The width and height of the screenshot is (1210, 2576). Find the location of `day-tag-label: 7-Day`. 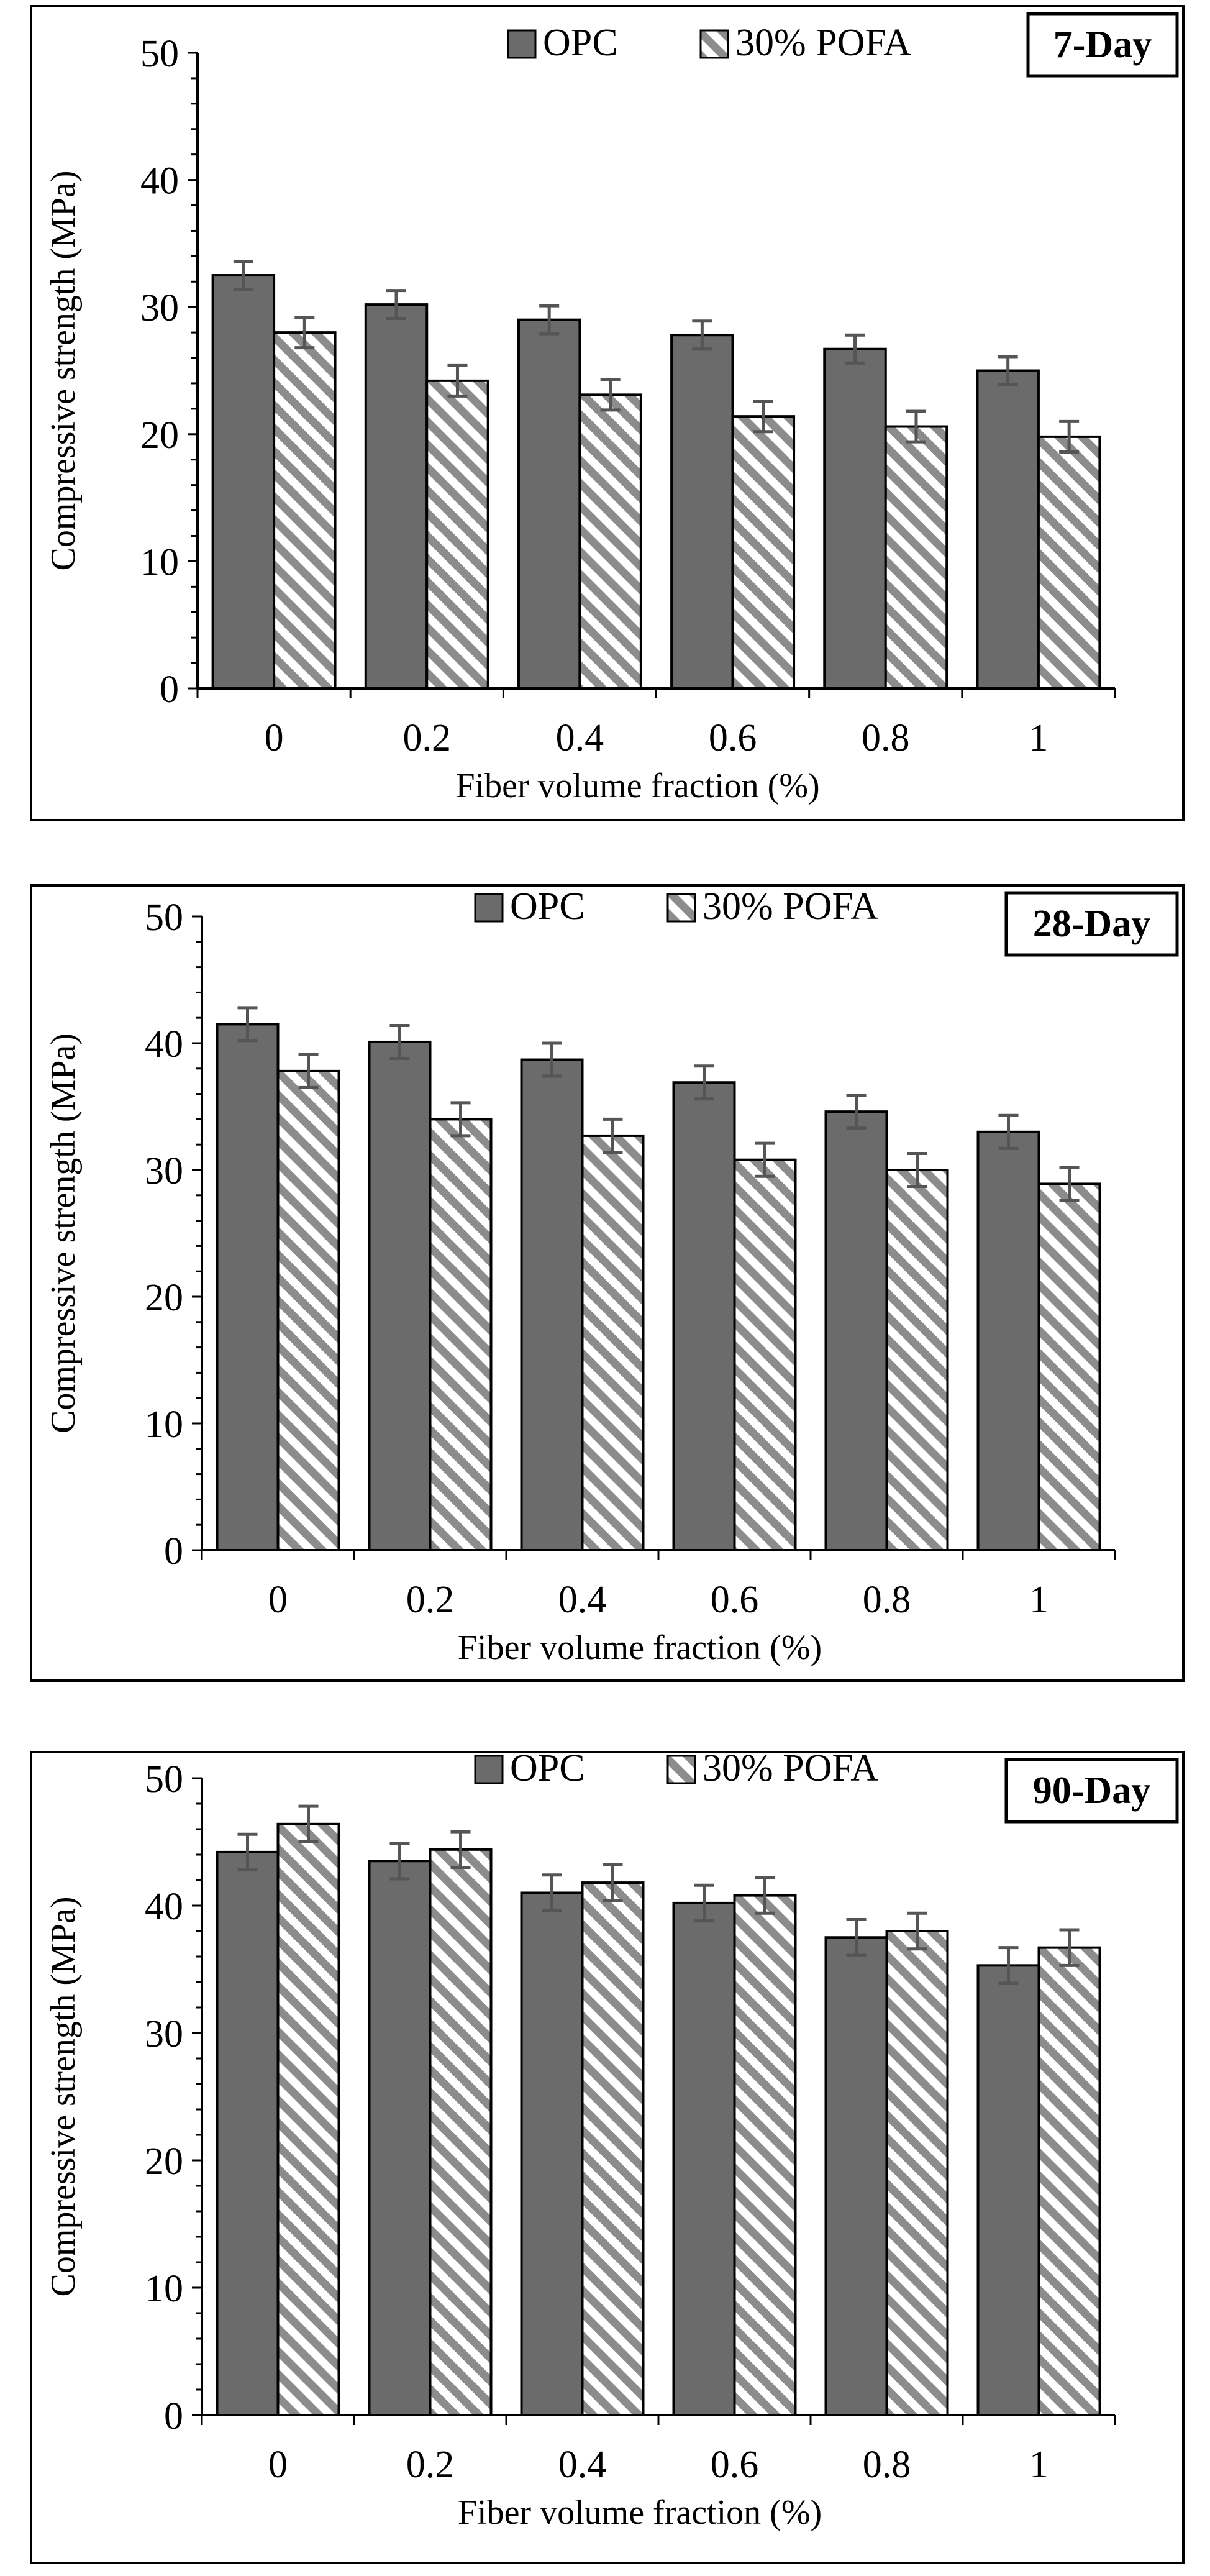

day-tag-label: 7-Day is located at coordinates (1102, 45).